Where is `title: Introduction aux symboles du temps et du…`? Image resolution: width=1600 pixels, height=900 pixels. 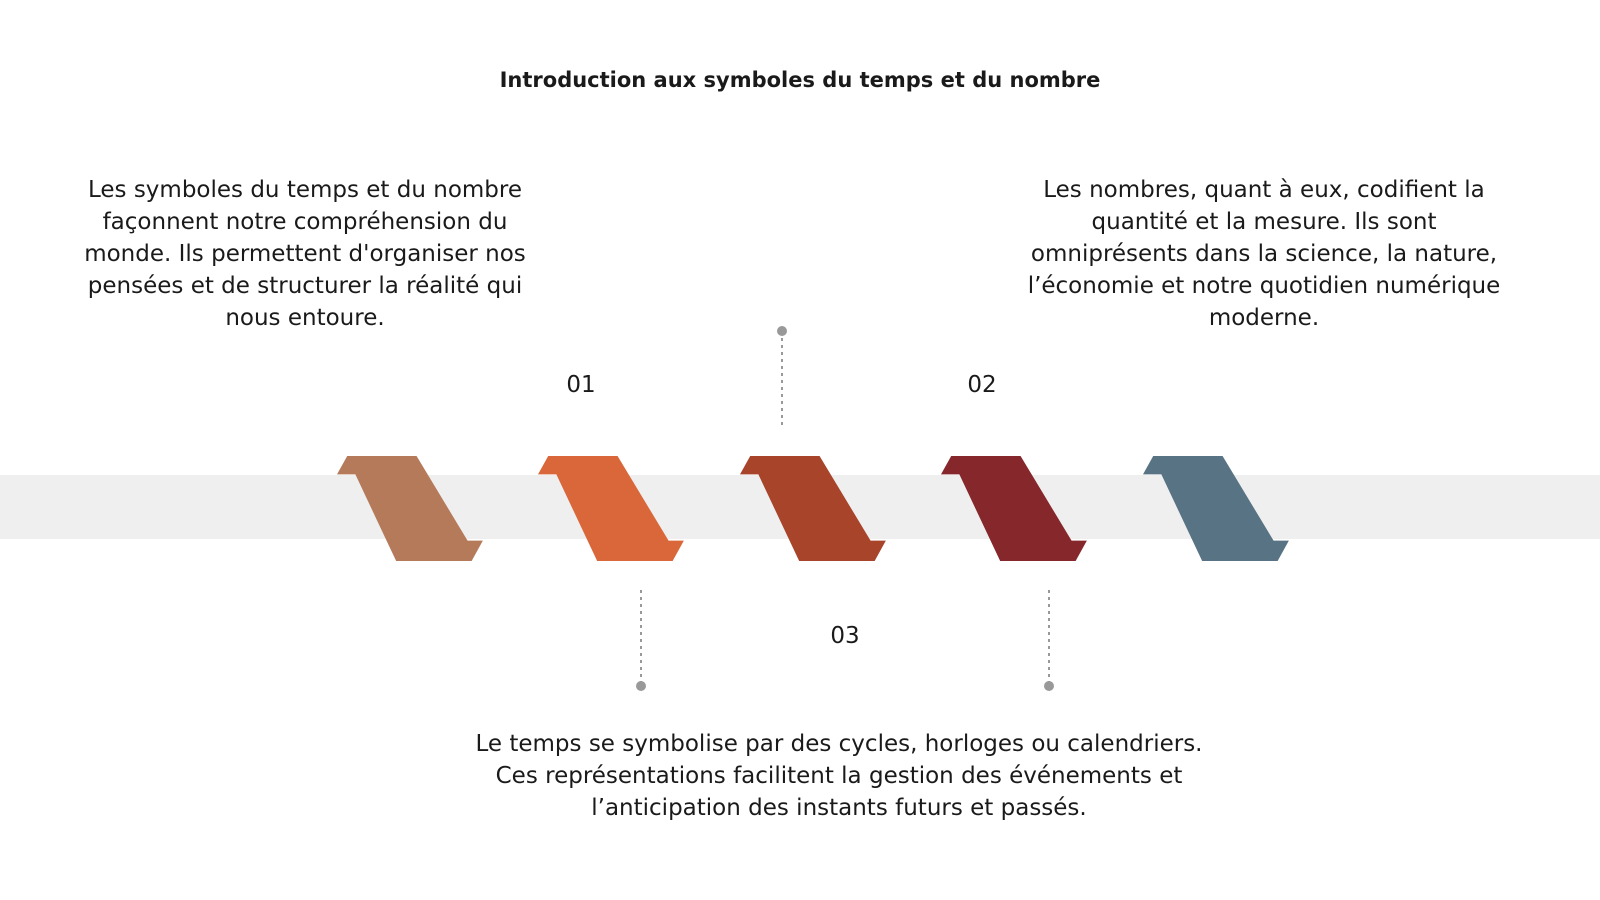
title: Introduction aux symboles du temps et du… is located at coordinates (800, 80).